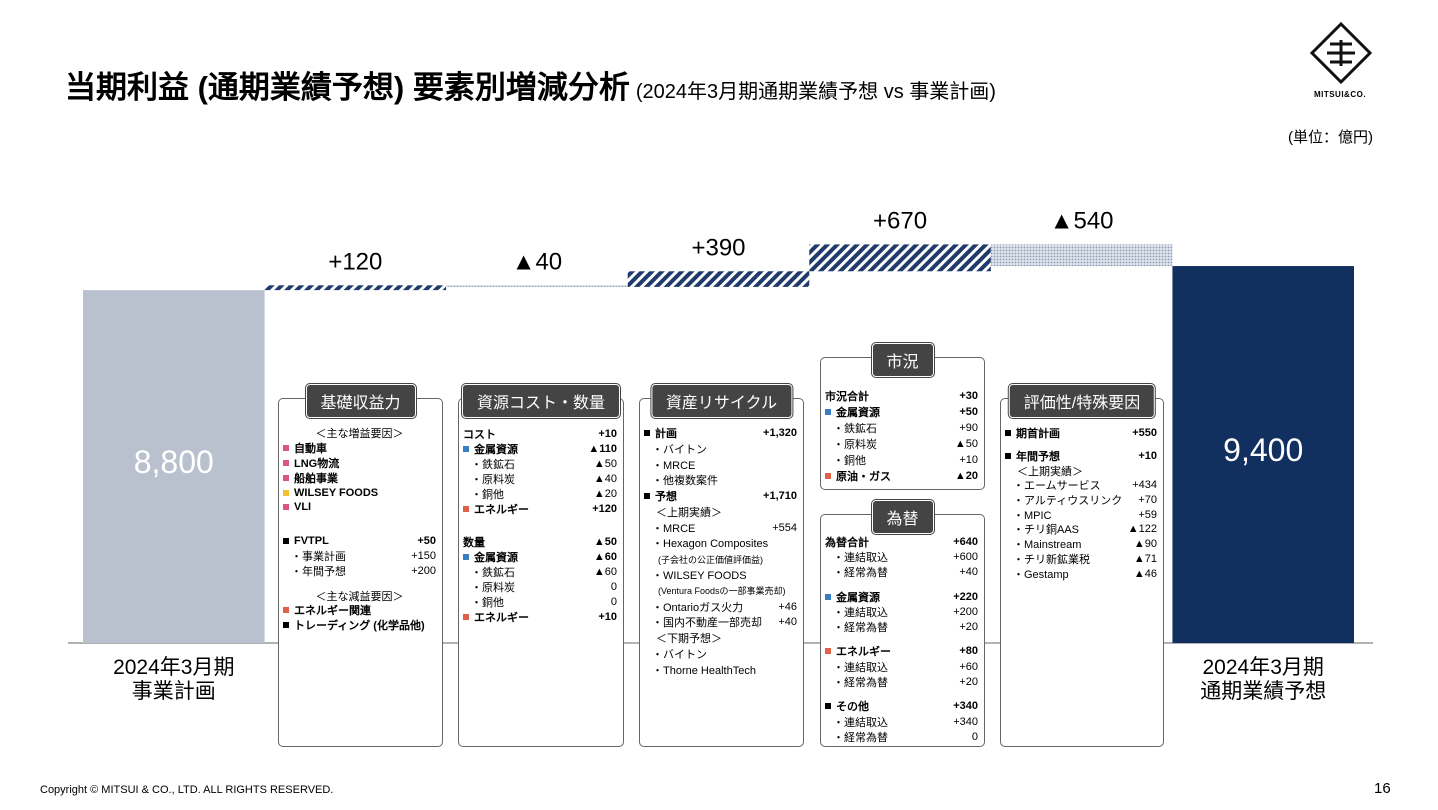 The image size is (1438, 810). Describe the element at coordinates (901, 476) in the screenshot. I see `panel-row: 原油・ガス ▲20` at that location.